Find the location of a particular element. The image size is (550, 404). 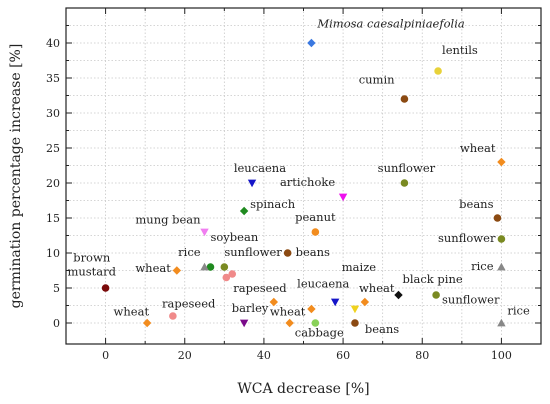

y-tick-label: 15 is located at coordinates (53, 218).